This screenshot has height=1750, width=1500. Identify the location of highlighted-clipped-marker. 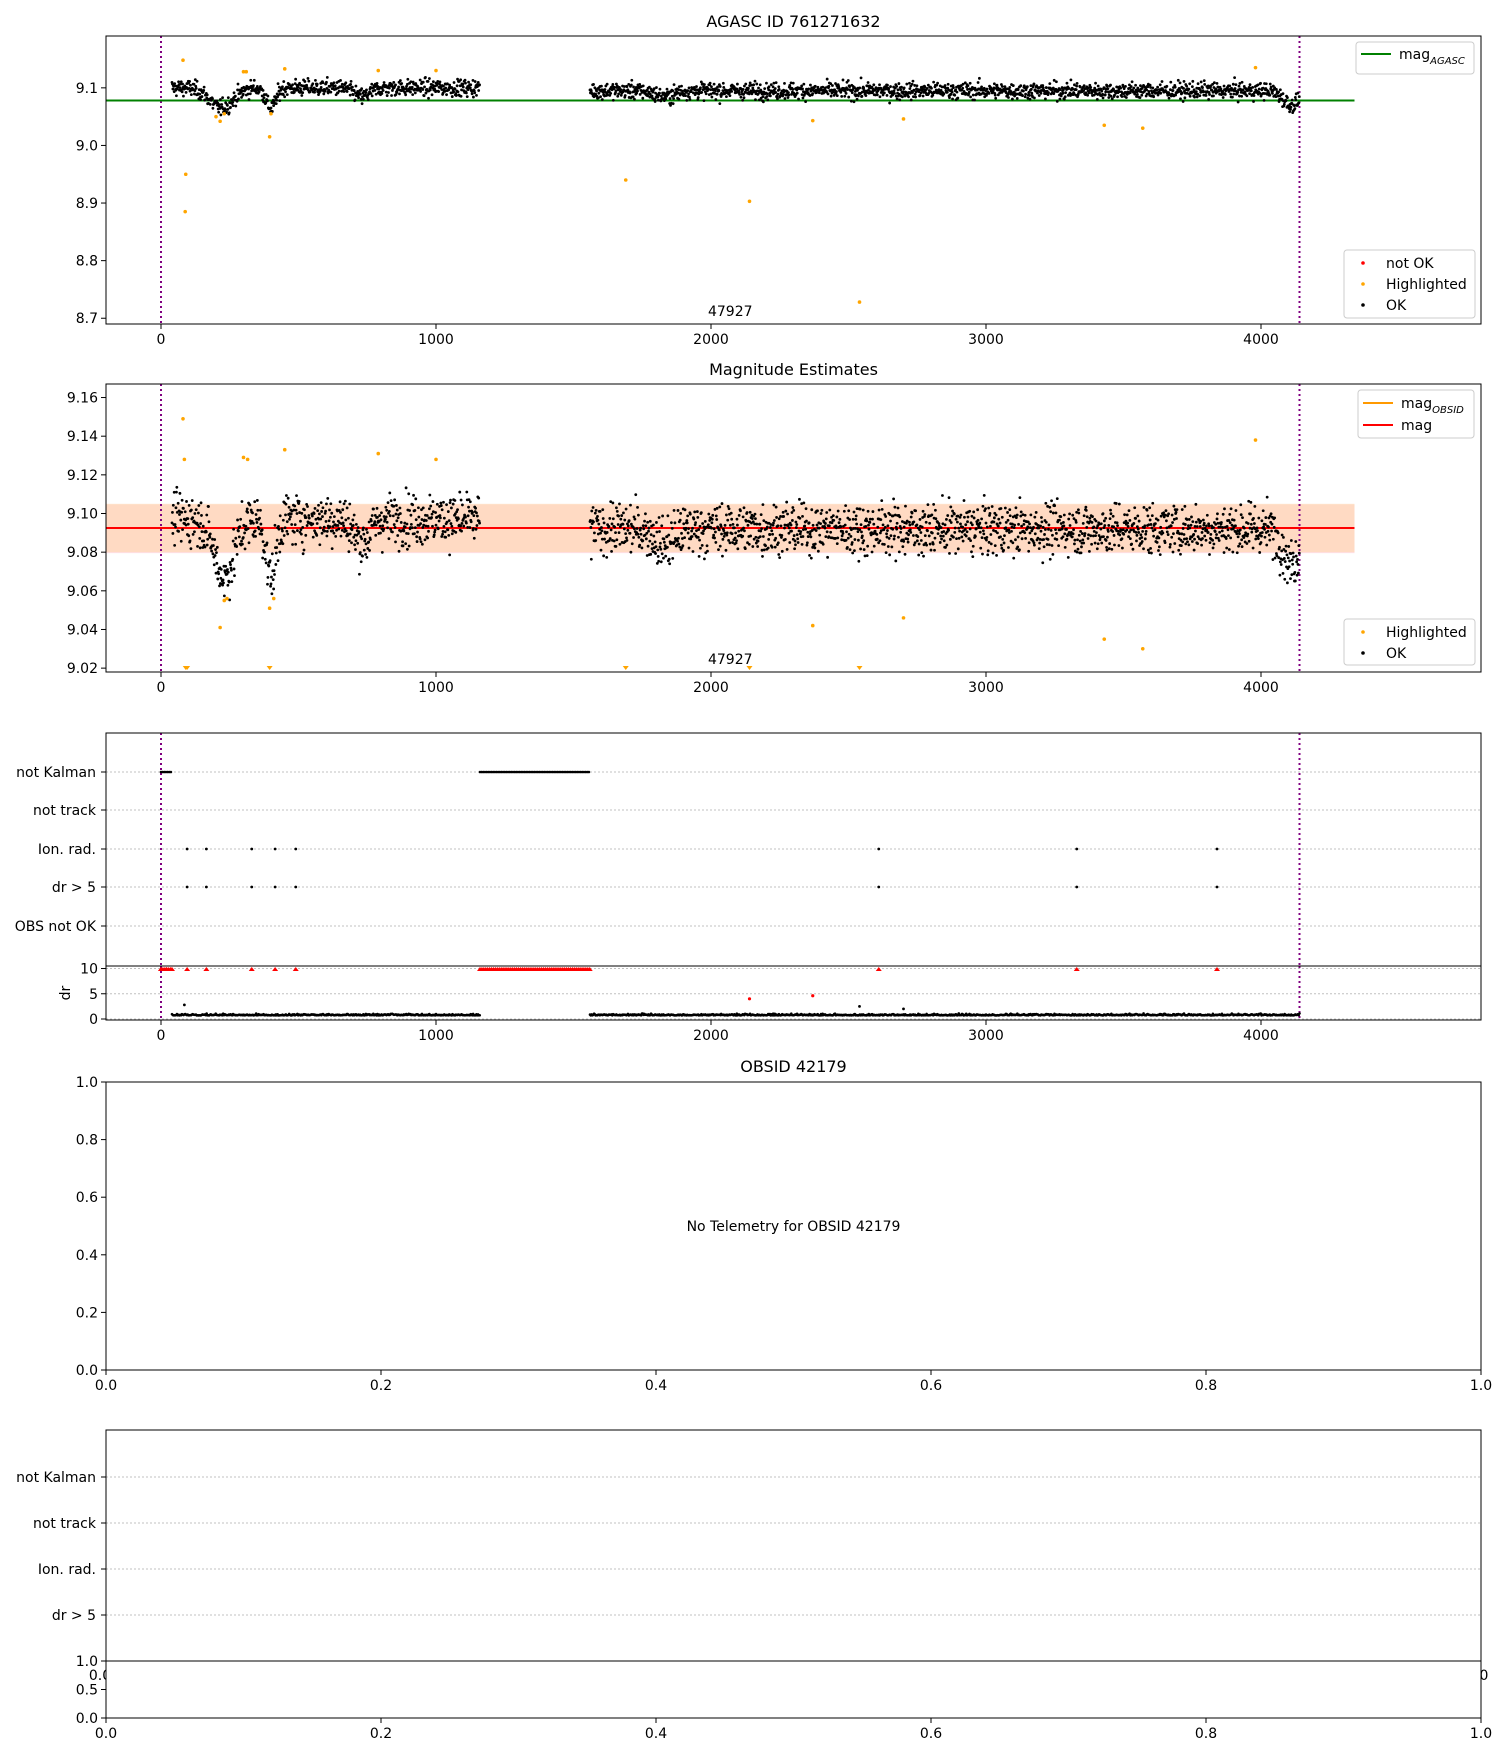
(269, 668).